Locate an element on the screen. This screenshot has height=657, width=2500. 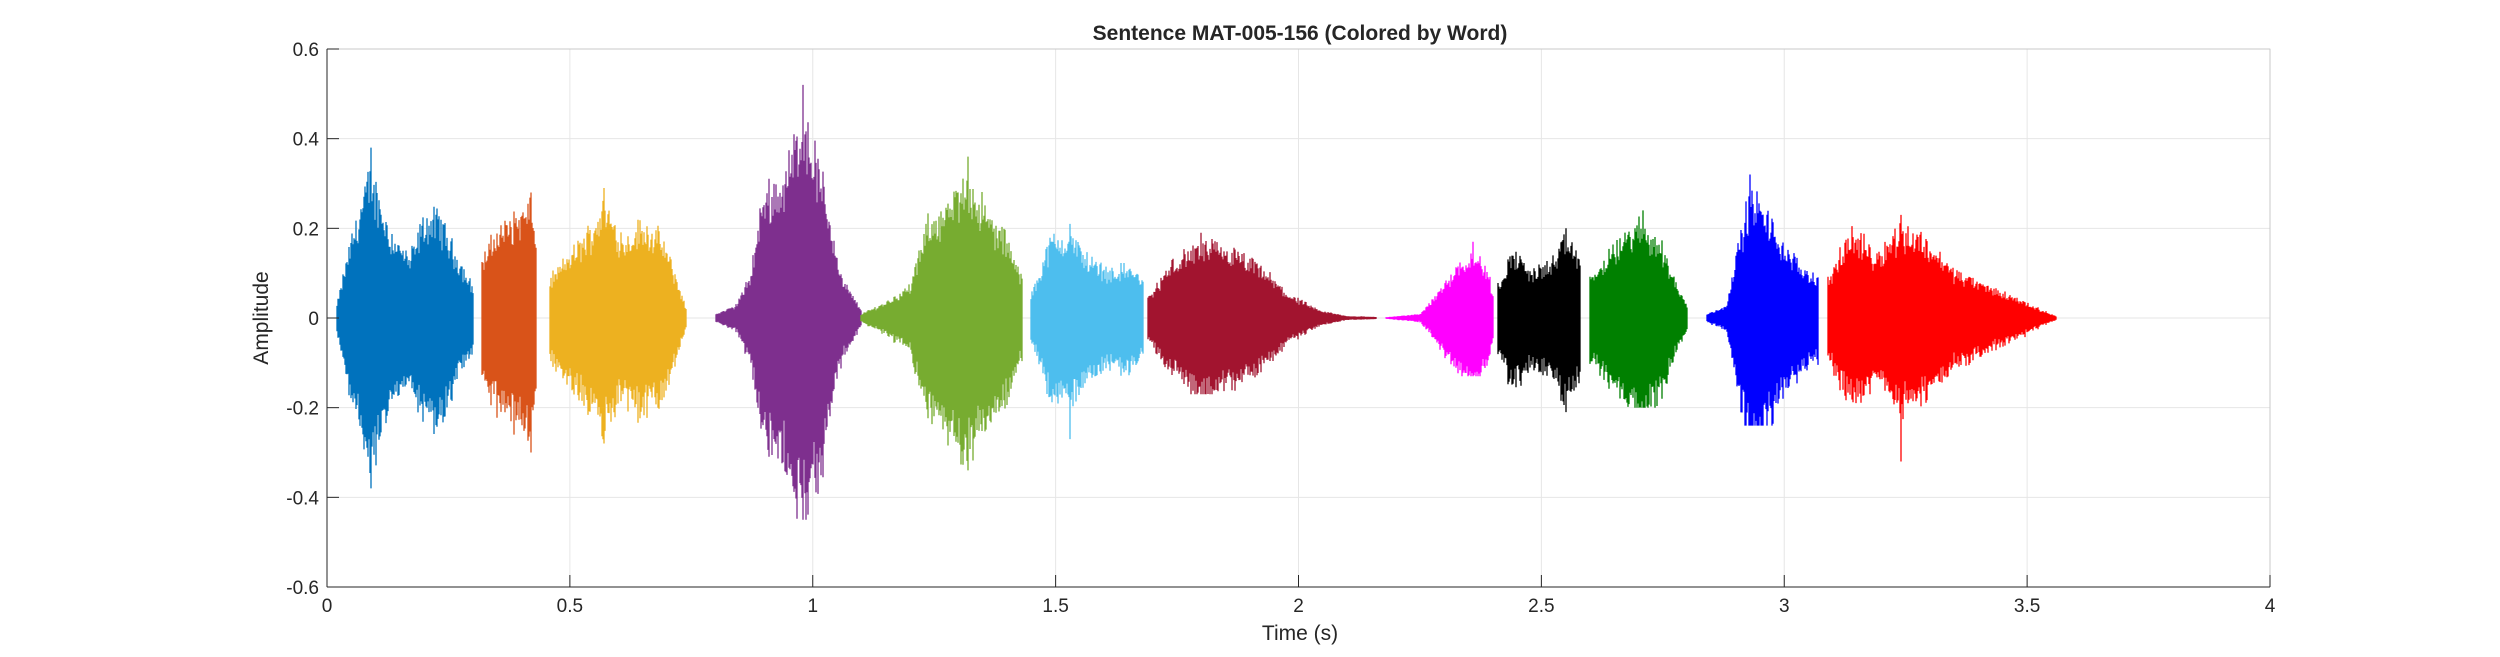
x-tick-label-8: 4 is located at coordinates (2270, 606).